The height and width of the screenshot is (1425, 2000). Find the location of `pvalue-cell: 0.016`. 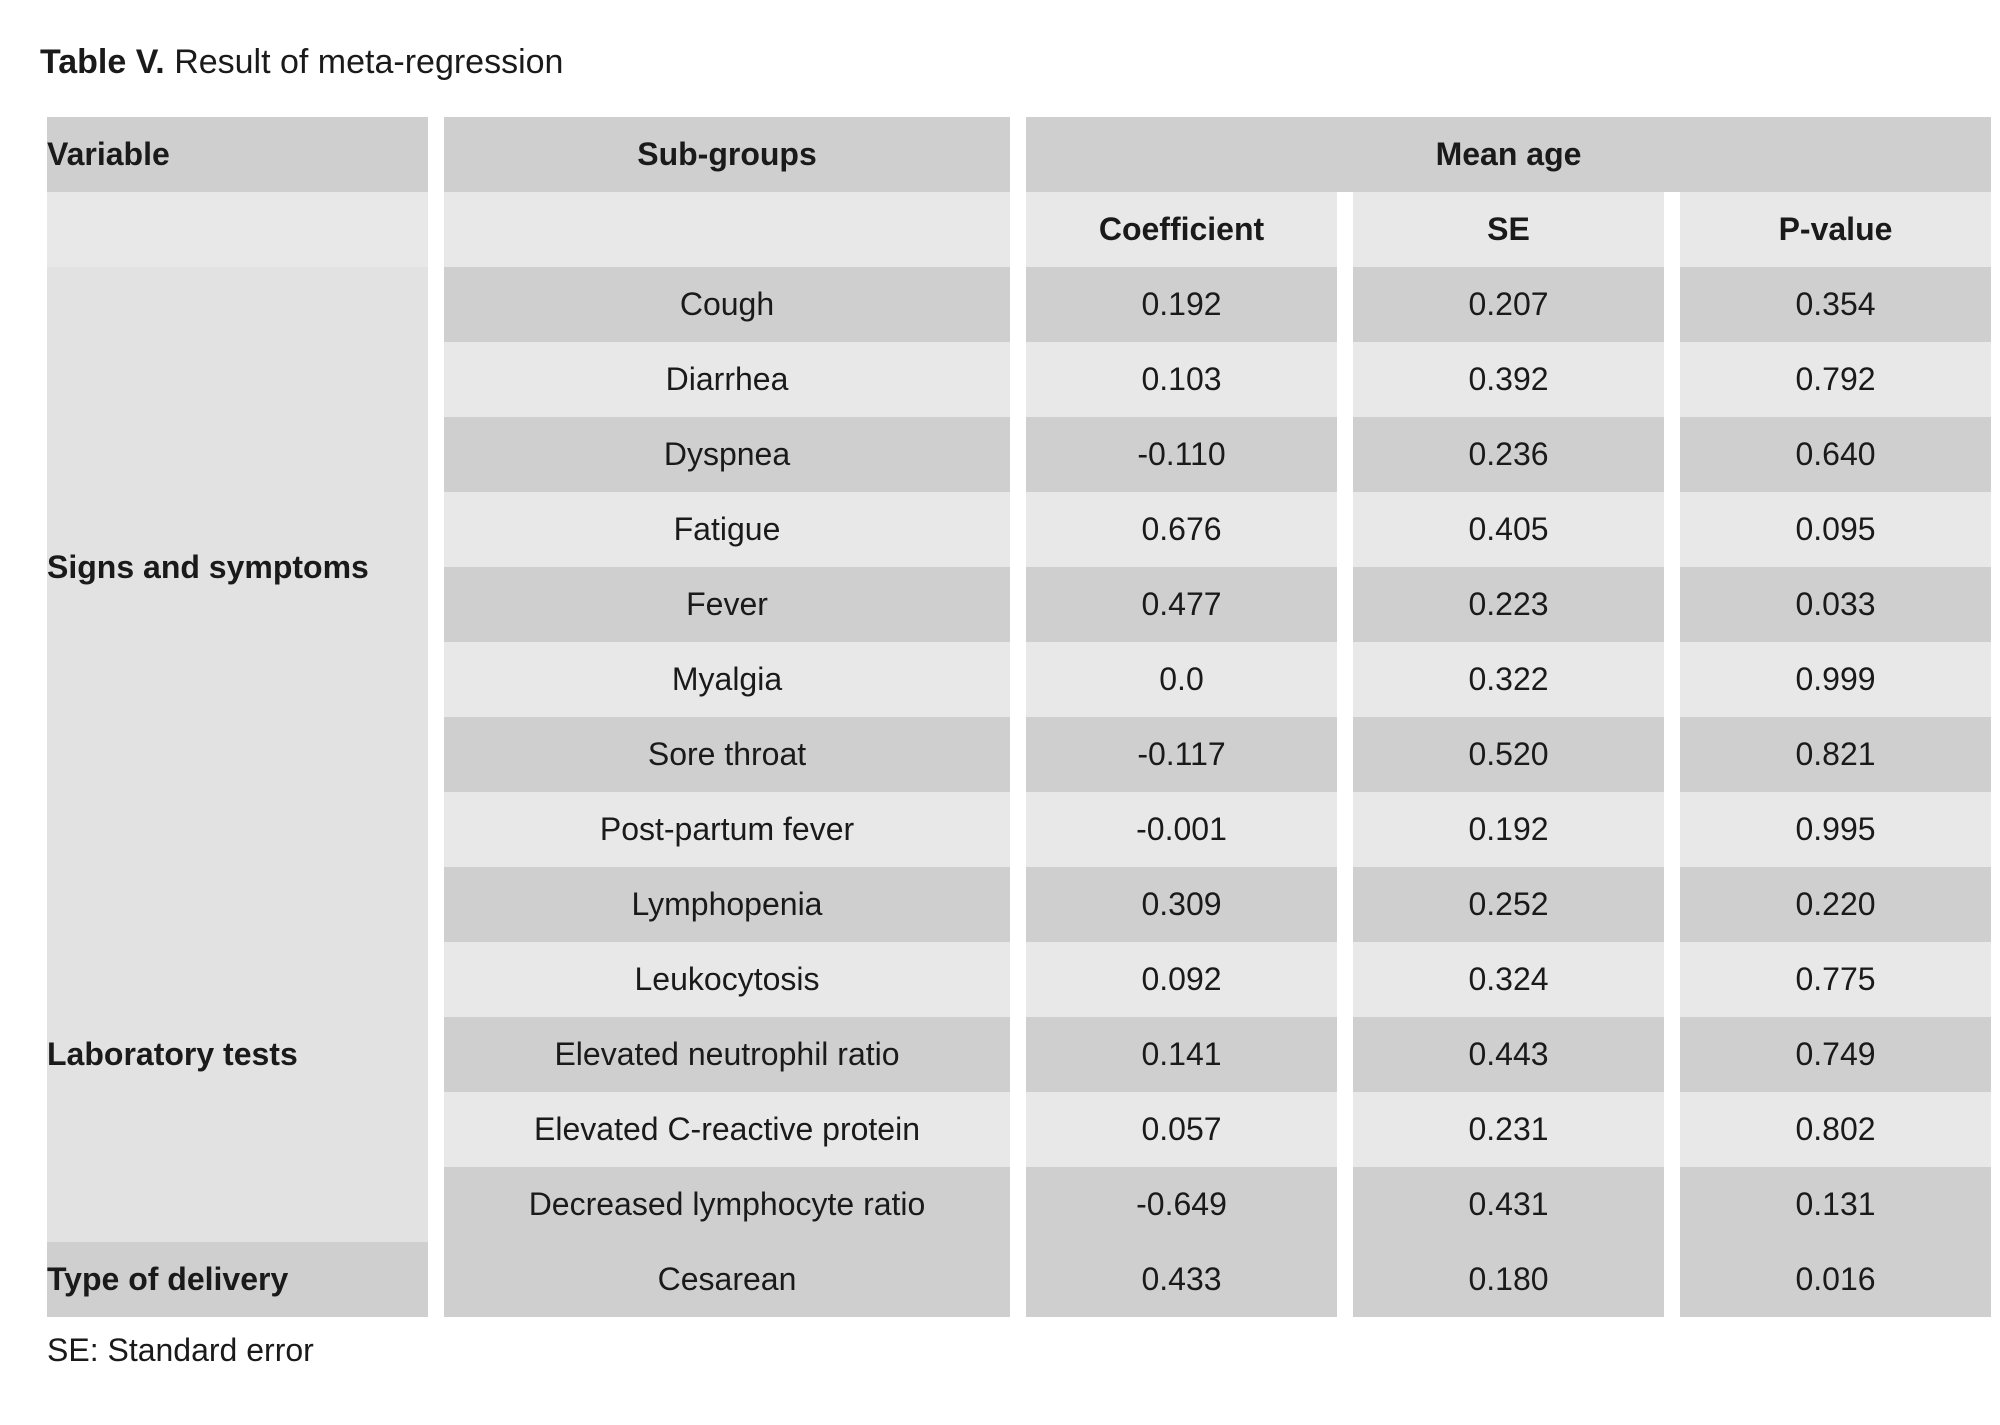

pvalue-cell: 0.016 is located at coordinates (1835, 1279).